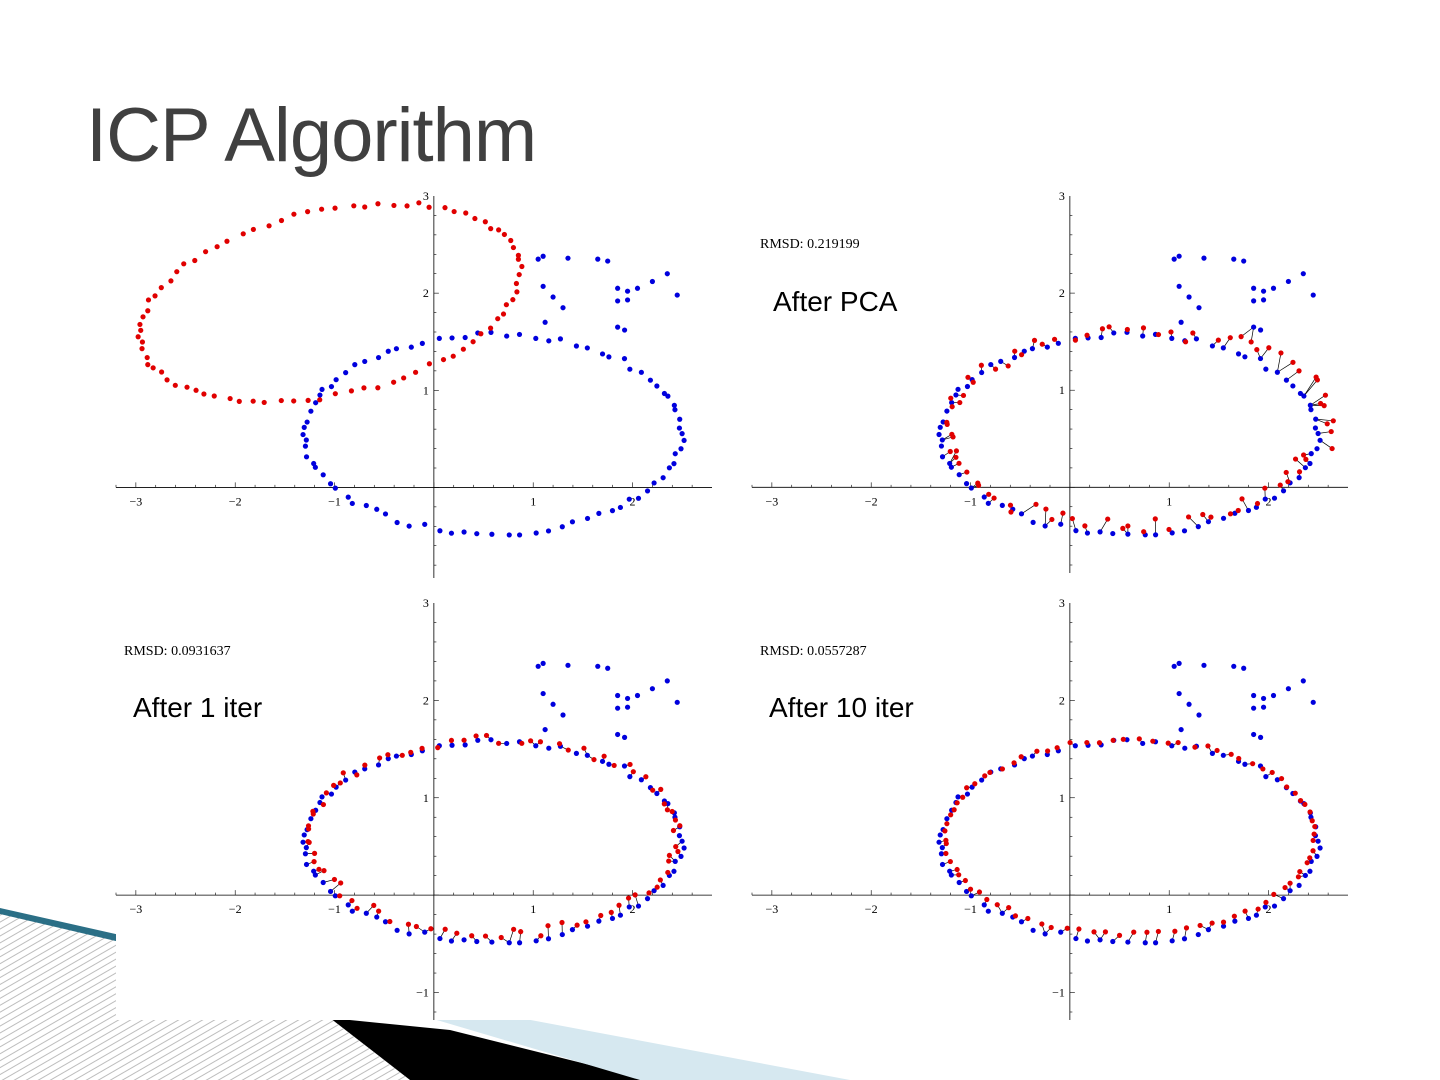  Describe the element at coordinates (426, 196) in the screenshot. I see `y-tick-label: 3` at that location.